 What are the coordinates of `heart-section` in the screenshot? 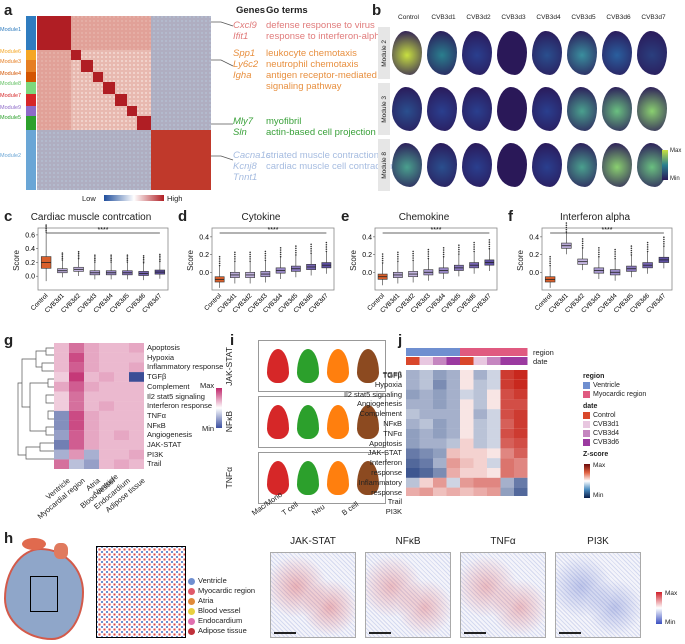 It's located at (44, 594).